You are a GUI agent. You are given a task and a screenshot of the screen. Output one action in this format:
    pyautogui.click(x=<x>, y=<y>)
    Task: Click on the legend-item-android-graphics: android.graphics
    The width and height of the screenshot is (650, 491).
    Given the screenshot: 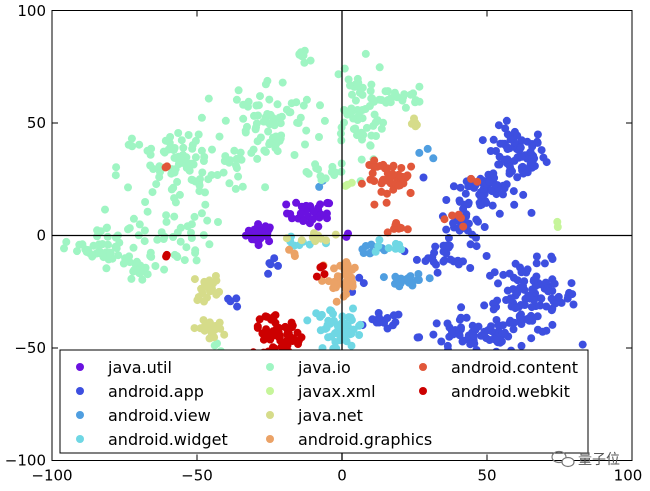 What is the action you would take?
    pyautogui.click(x=349, y=439)
    